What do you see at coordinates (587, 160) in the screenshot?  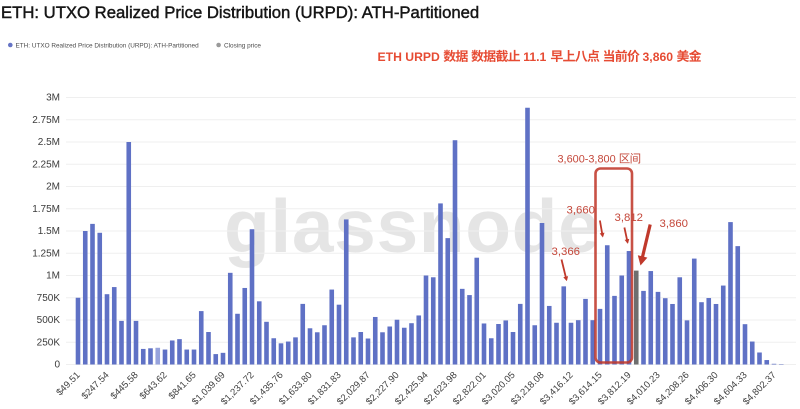 I see `svg-text: 3,600-3,800` at bounding box center [587, 160].